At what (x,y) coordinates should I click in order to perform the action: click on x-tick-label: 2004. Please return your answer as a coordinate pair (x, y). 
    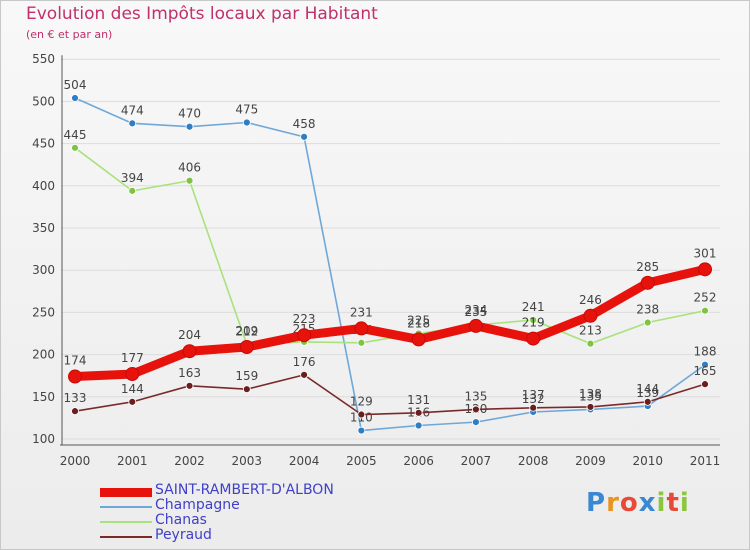
    Looking at the image, I should click on (304, 461).